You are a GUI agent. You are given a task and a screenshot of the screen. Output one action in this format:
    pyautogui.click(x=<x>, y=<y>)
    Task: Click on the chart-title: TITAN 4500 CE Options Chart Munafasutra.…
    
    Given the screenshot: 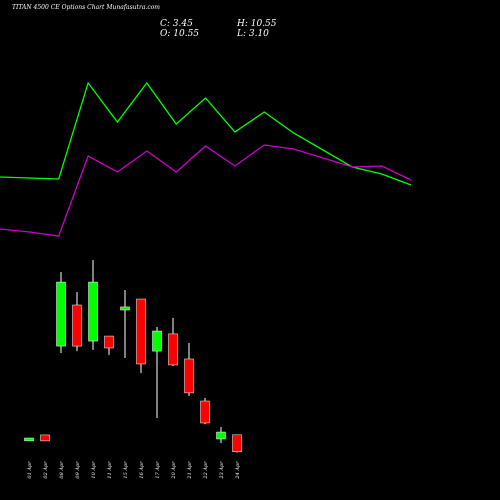 What is the action you would take?
    pyautogui.click(x=86, y=7)
    